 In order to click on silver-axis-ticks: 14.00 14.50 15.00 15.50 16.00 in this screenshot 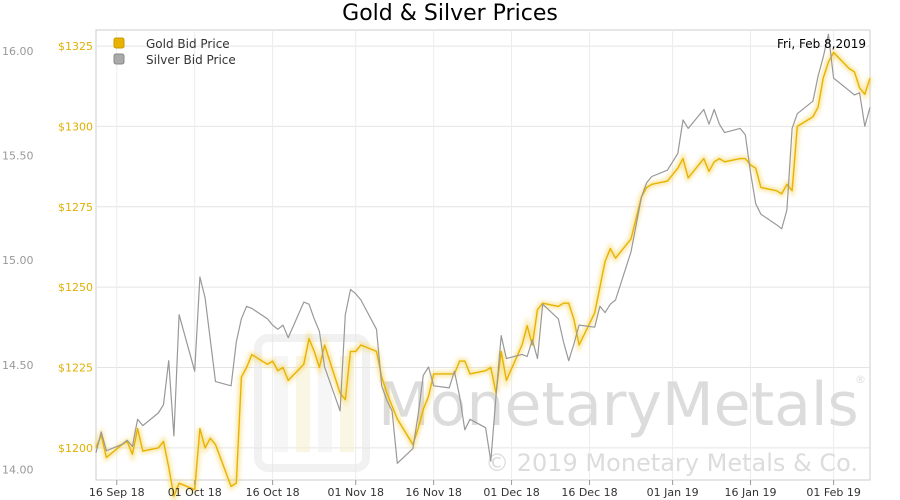, I will do `click(18, 261)`.